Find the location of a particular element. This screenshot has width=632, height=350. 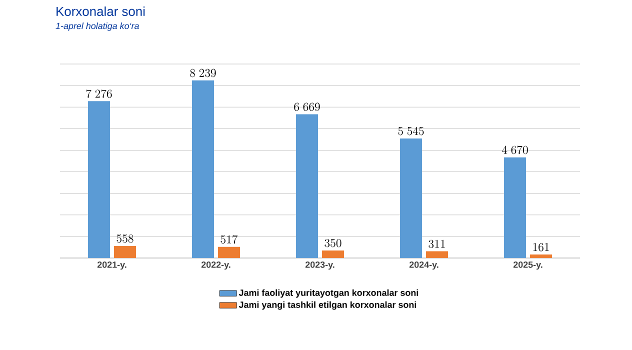

x-tick-label: 2023-y. is located at coordinates (319, 266).